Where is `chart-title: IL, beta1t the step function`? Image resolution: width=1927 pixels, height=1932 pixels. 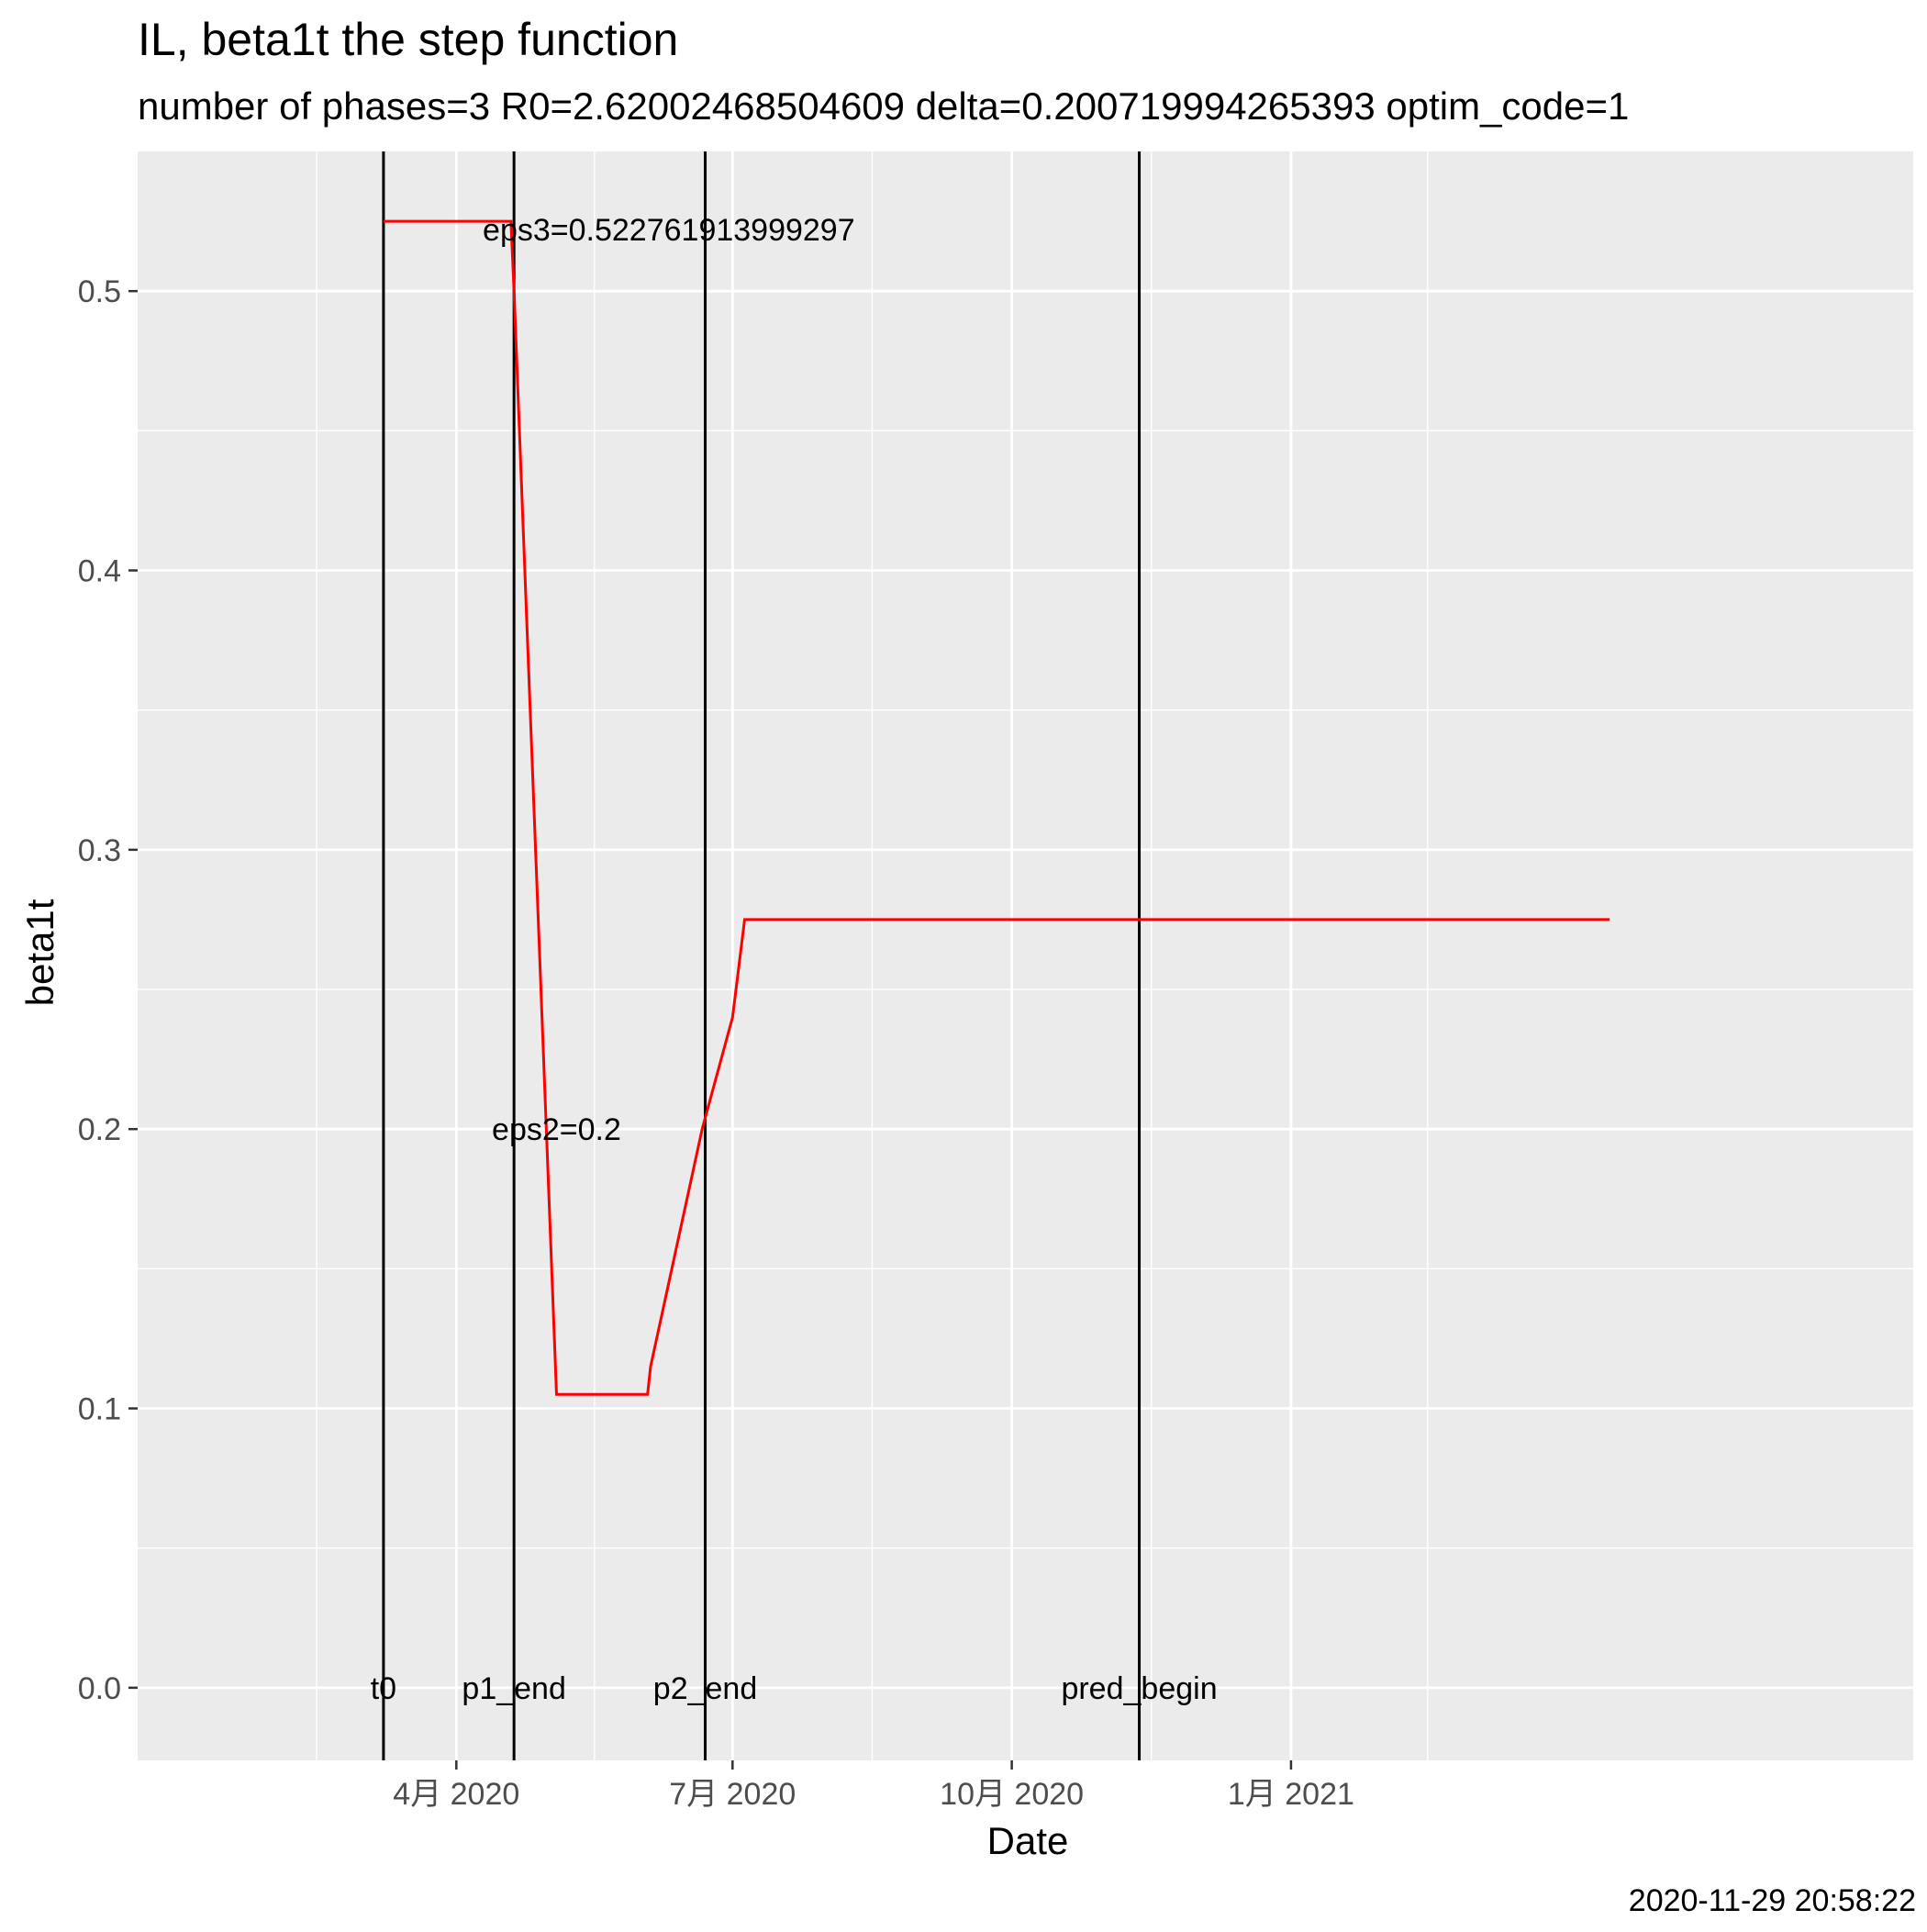
chart-title: IL, beta1t the step function is located at coordinates (408, 39).